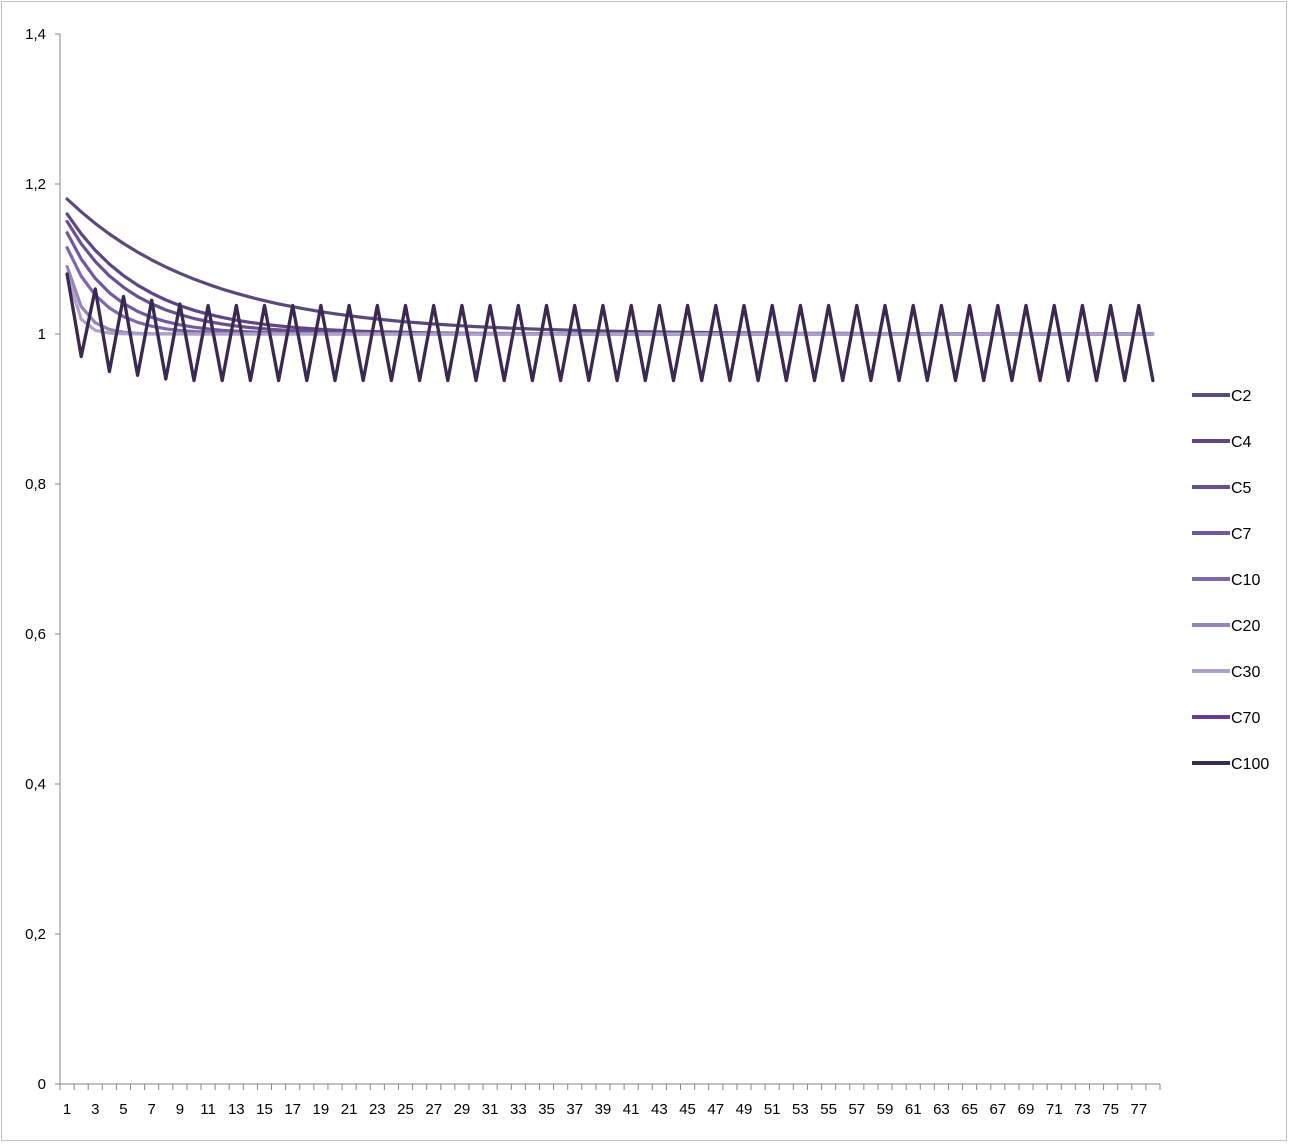 The width and height of the screenshot is (1290, 1144). Describe the element at coordinates (1054, 1109) in the screenshot. I see `x-tick-label: 71` at that location.